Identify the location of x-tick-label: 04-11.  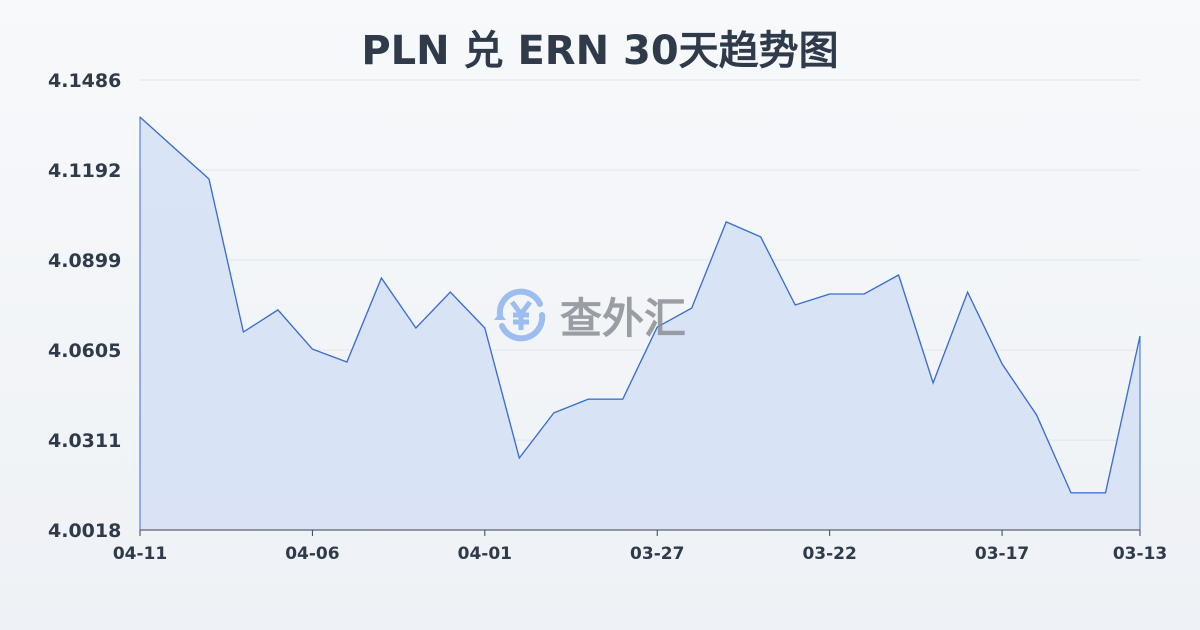
(140, 554).